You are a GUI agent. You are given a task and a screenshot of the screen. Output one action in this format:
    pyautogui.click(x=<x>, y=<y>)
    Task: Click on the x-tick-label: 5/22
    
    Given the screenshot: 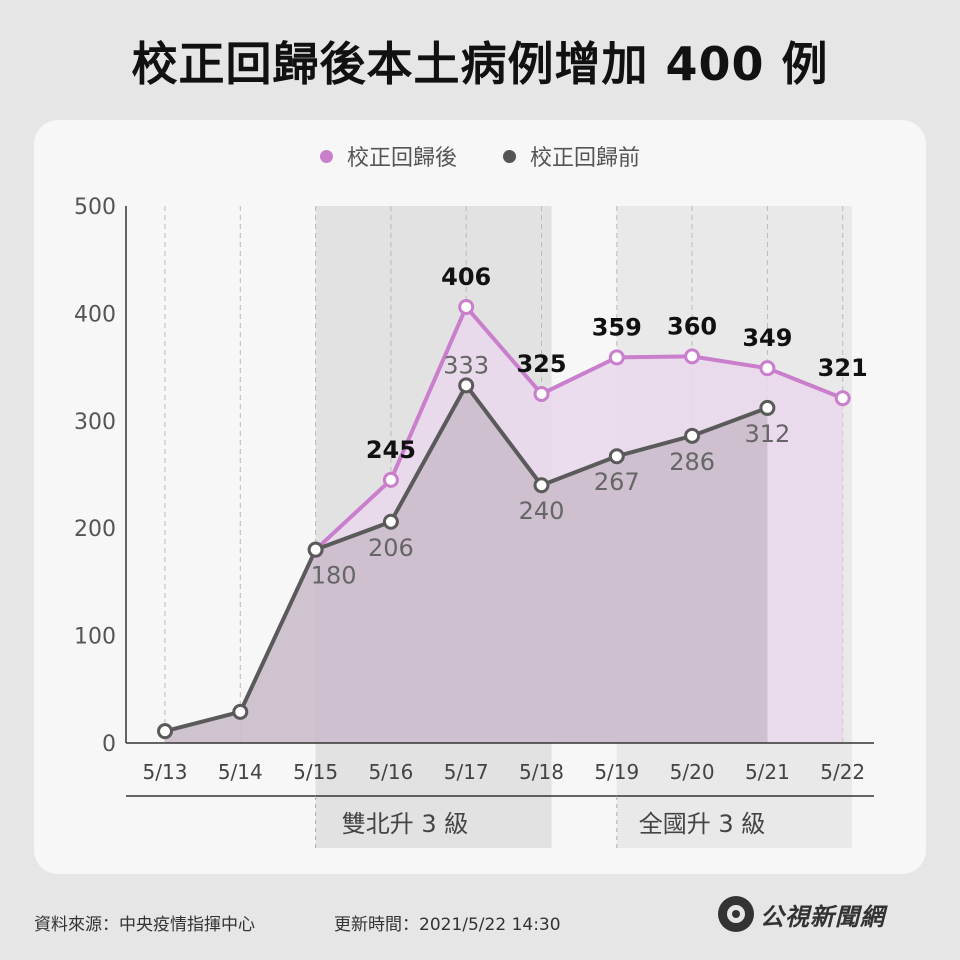 What is the action you would take?
    pyautogui.click(x=842, y=772)
    